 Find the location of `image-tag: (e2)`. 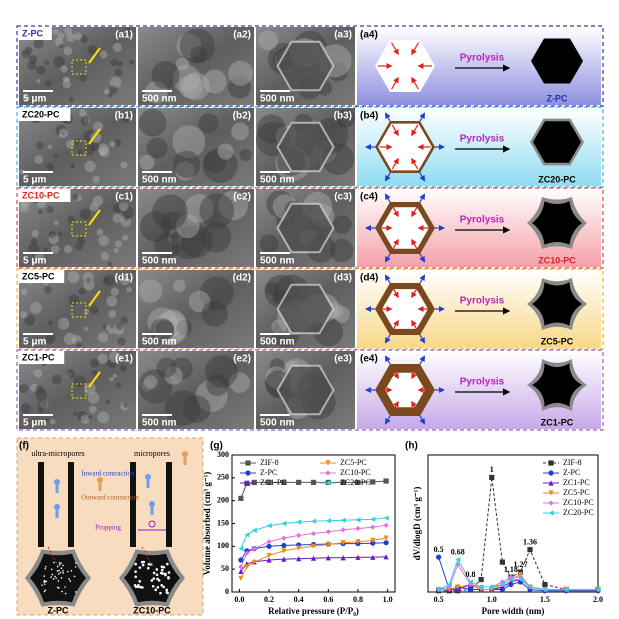

image-tag: (e2) is located at coordinates (242, 359).